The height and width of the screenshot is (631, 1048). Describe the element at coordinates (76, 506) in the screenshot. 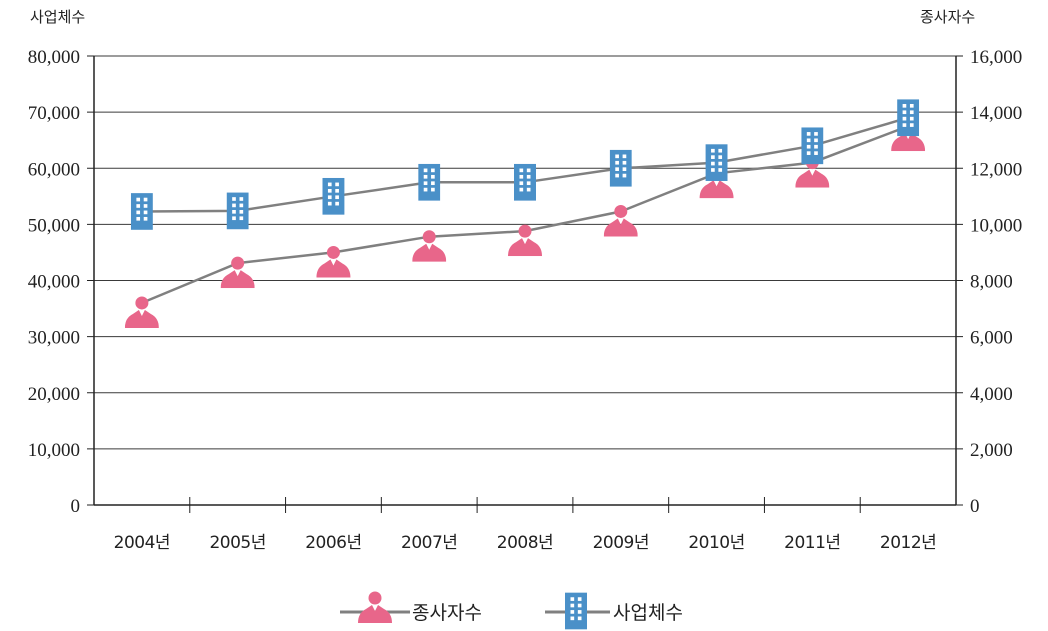

I see `left-tick-label: 0` at that location.